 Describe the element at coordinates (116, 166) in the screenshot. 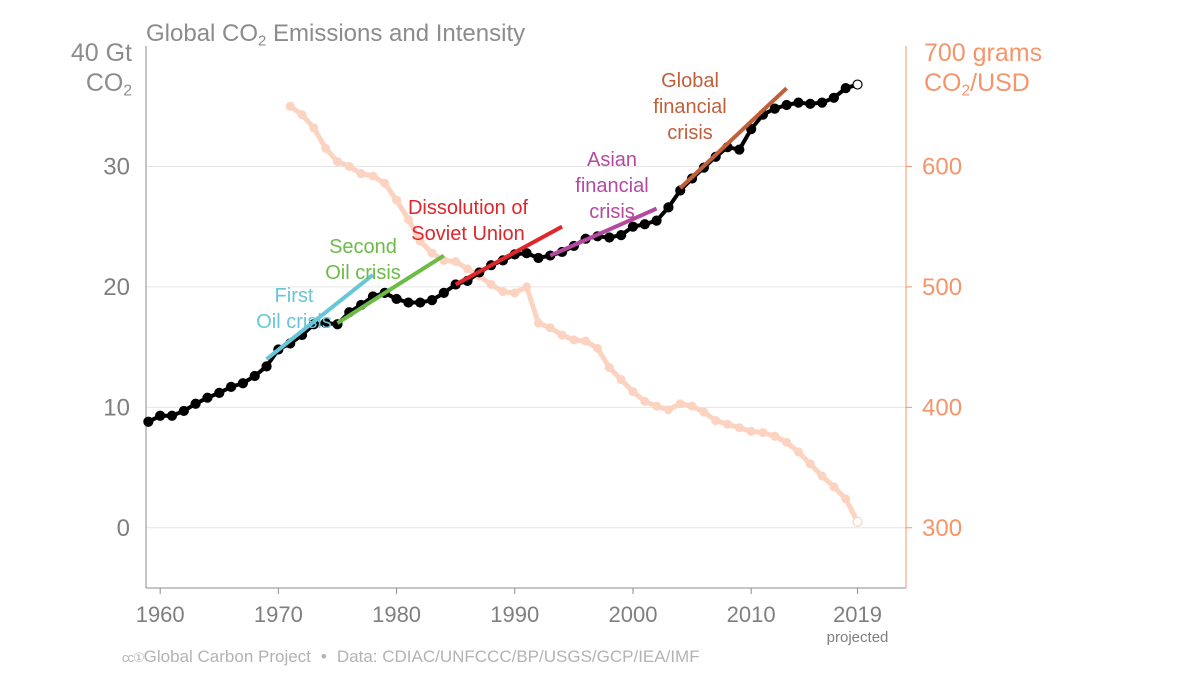

I see `left-tick-label: 30` at that location.